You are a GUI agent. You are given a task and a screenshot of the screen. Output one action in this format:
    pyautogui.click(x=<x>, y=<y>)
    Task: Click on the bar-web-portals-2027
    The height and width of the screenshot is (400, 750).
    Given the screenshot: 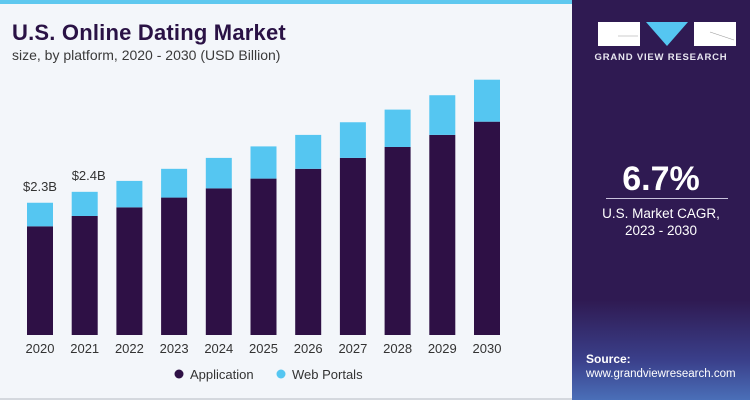 What is the action you would take?
    pyautogui.click(x=352, y=140)
    